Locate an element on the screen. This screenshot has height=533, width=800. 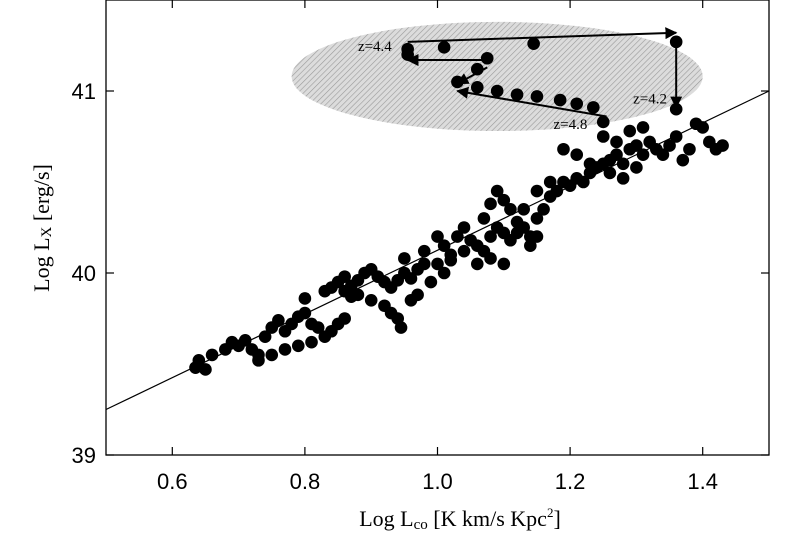
x-axis-label: Log Lco [K km/s Kpc2] is located at coordinates (460, 519).